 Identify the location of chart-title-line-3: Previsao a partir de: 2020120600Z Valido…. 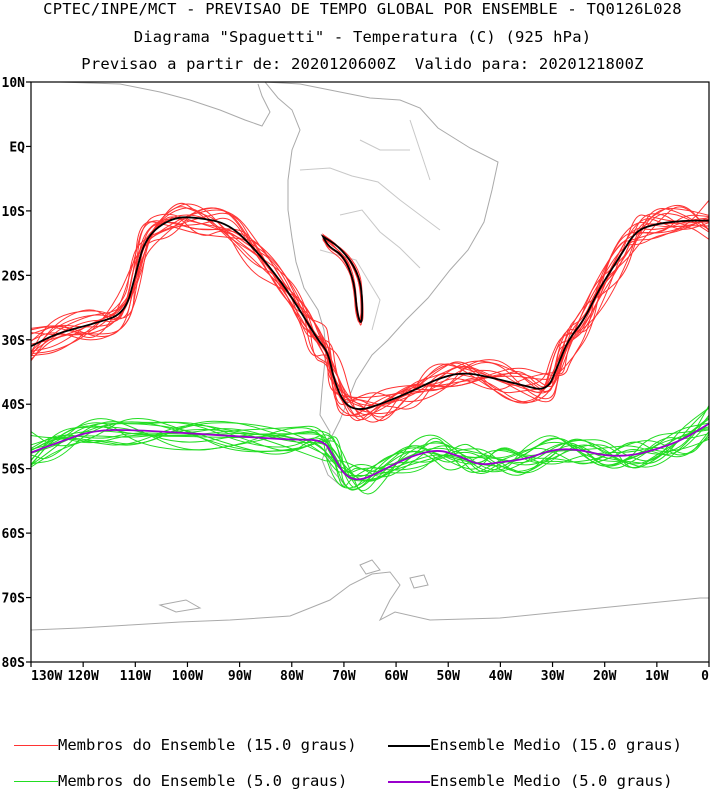
(362, 64).